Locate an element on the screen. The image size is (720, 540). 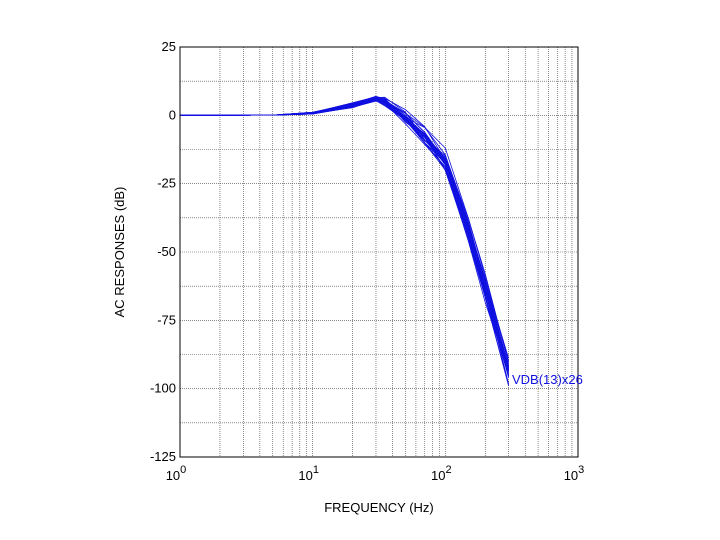
y-tick-label: 25 is located at coordinates (169, 46).